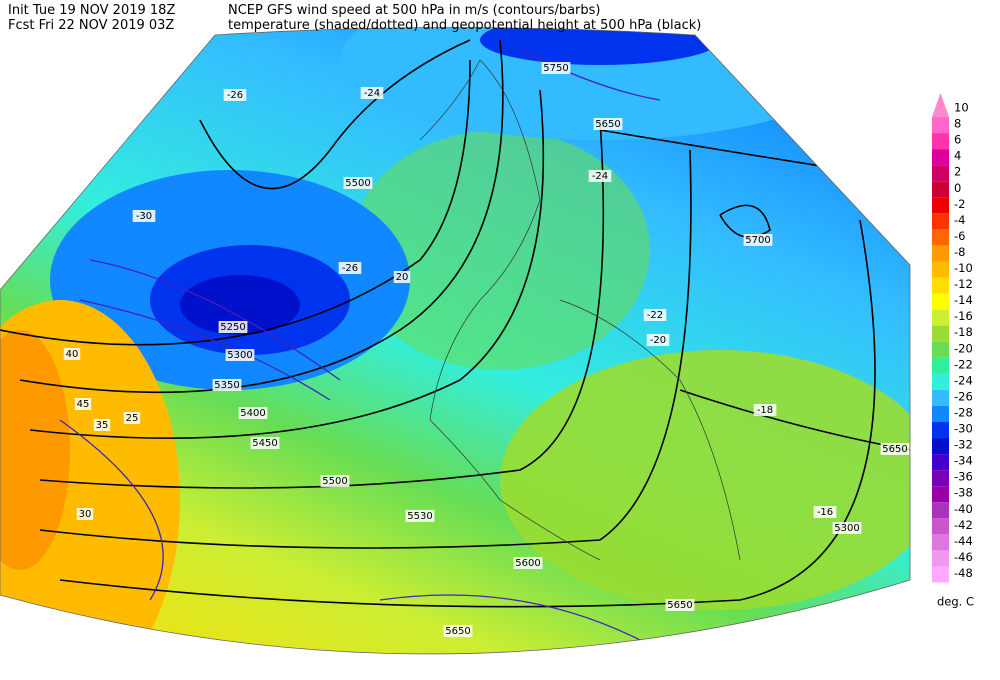 This screenshot has width=1000, height=680. I want to click on map-label: -20, so click(658, 340).